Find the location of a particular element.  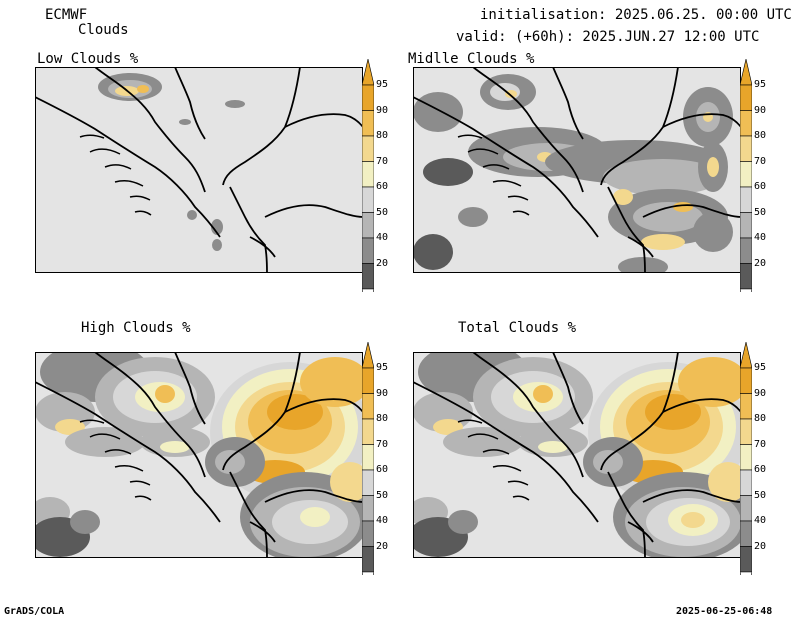

product-name: Clouds is located at coordinates (103, 30).